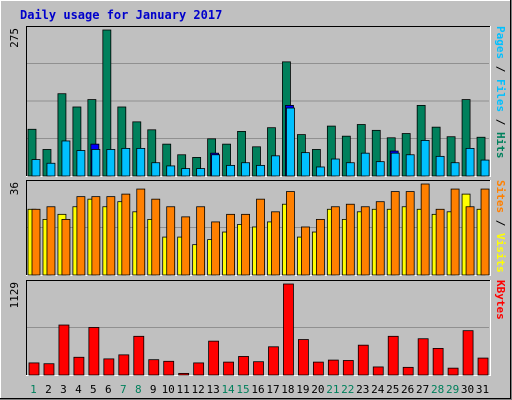 The height and width of the screenshot is (400, 512). Describe the element at coordinates (500, 300) in the screenshot. I see `kbytes-axis-label: KBytes` at that location.